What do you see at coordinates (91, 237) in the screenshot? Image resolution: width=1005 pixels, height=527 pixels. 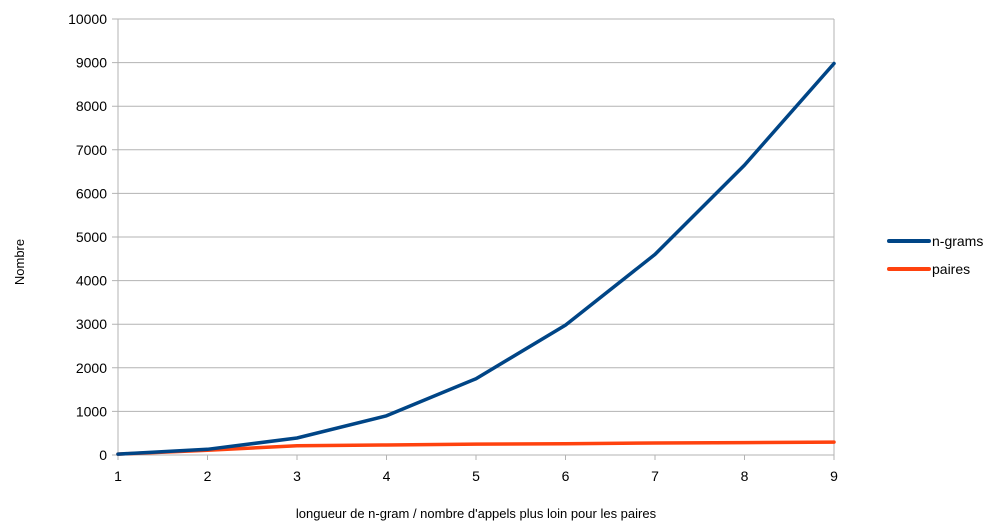 I see `y-tick-label: 5000` at bounding box center [91, 237].